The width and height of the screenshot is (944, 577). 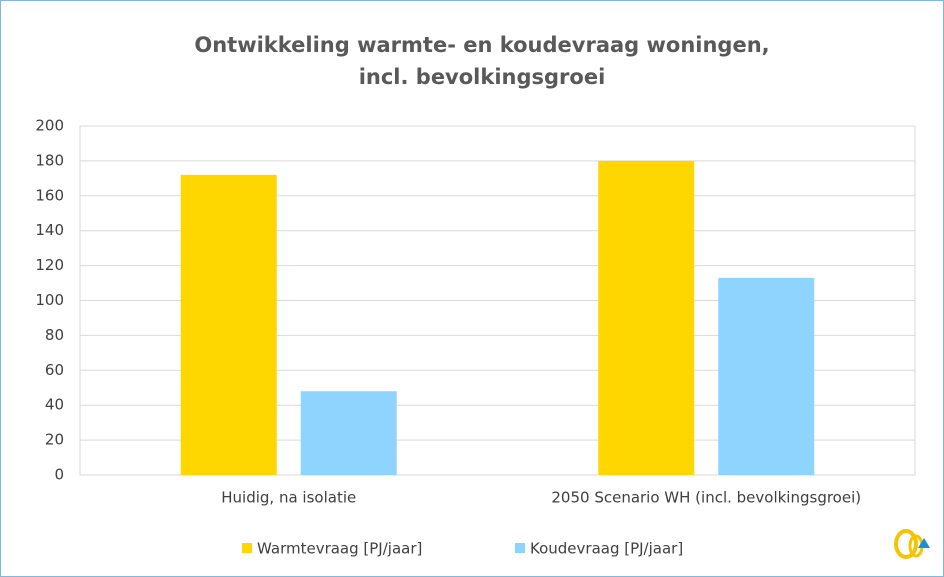 I want to click on x-tick-label: Huidig, na isolatie, so click(x=288, y=498).